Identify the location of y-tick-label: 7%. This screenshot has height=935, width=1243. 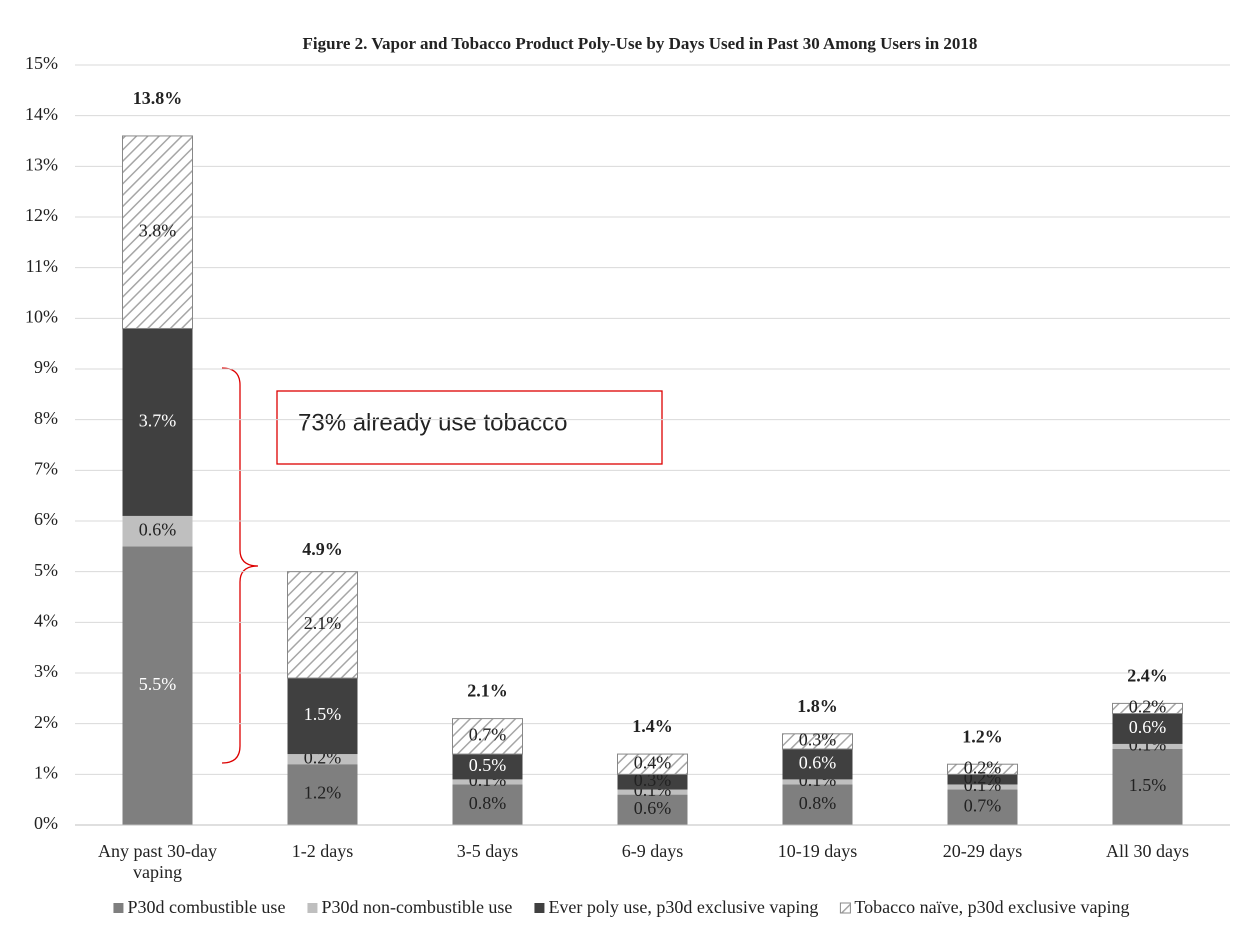
(46, 468).